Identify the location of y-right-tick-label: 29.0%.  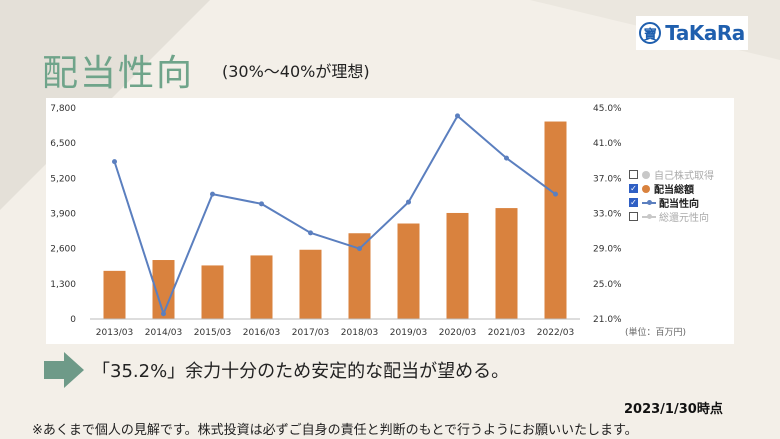
(607, 250).